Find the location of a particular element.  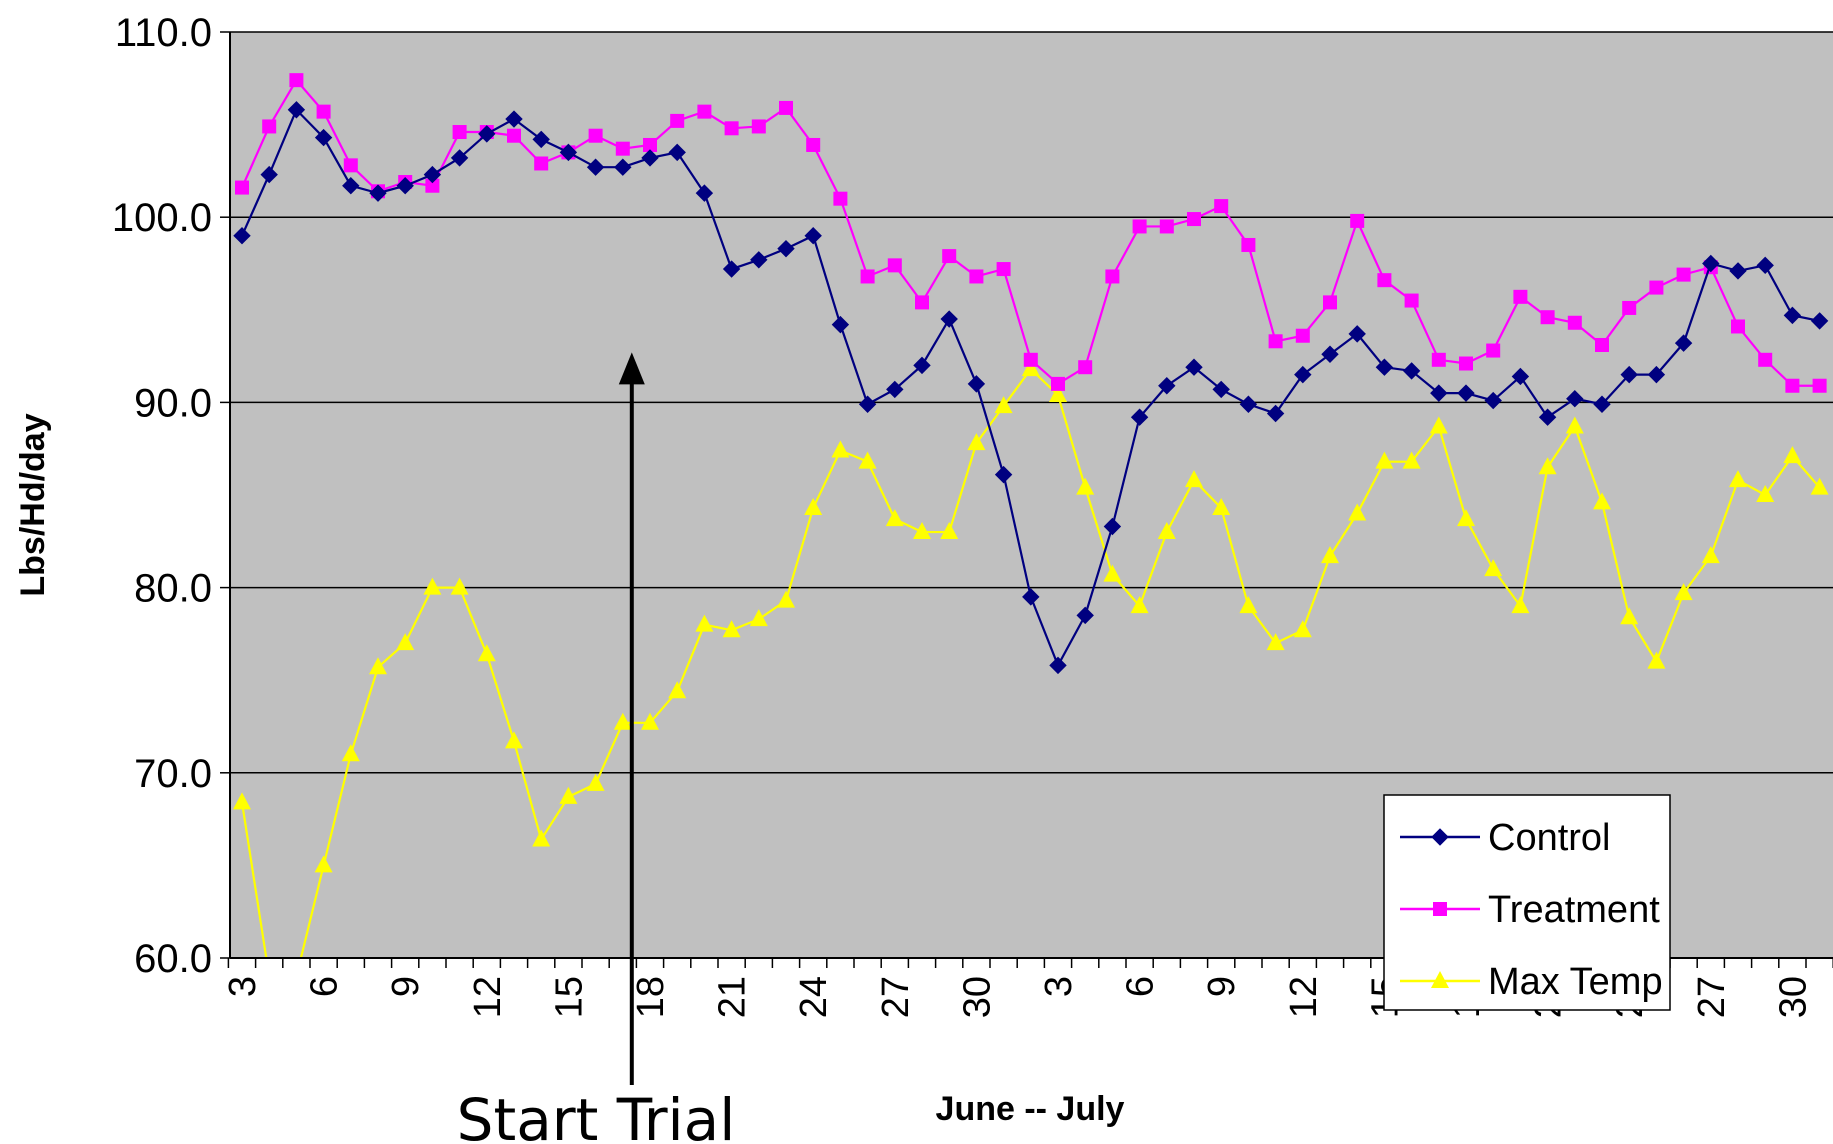

x-tick-label: 21 is located at coordinates (733, 997).